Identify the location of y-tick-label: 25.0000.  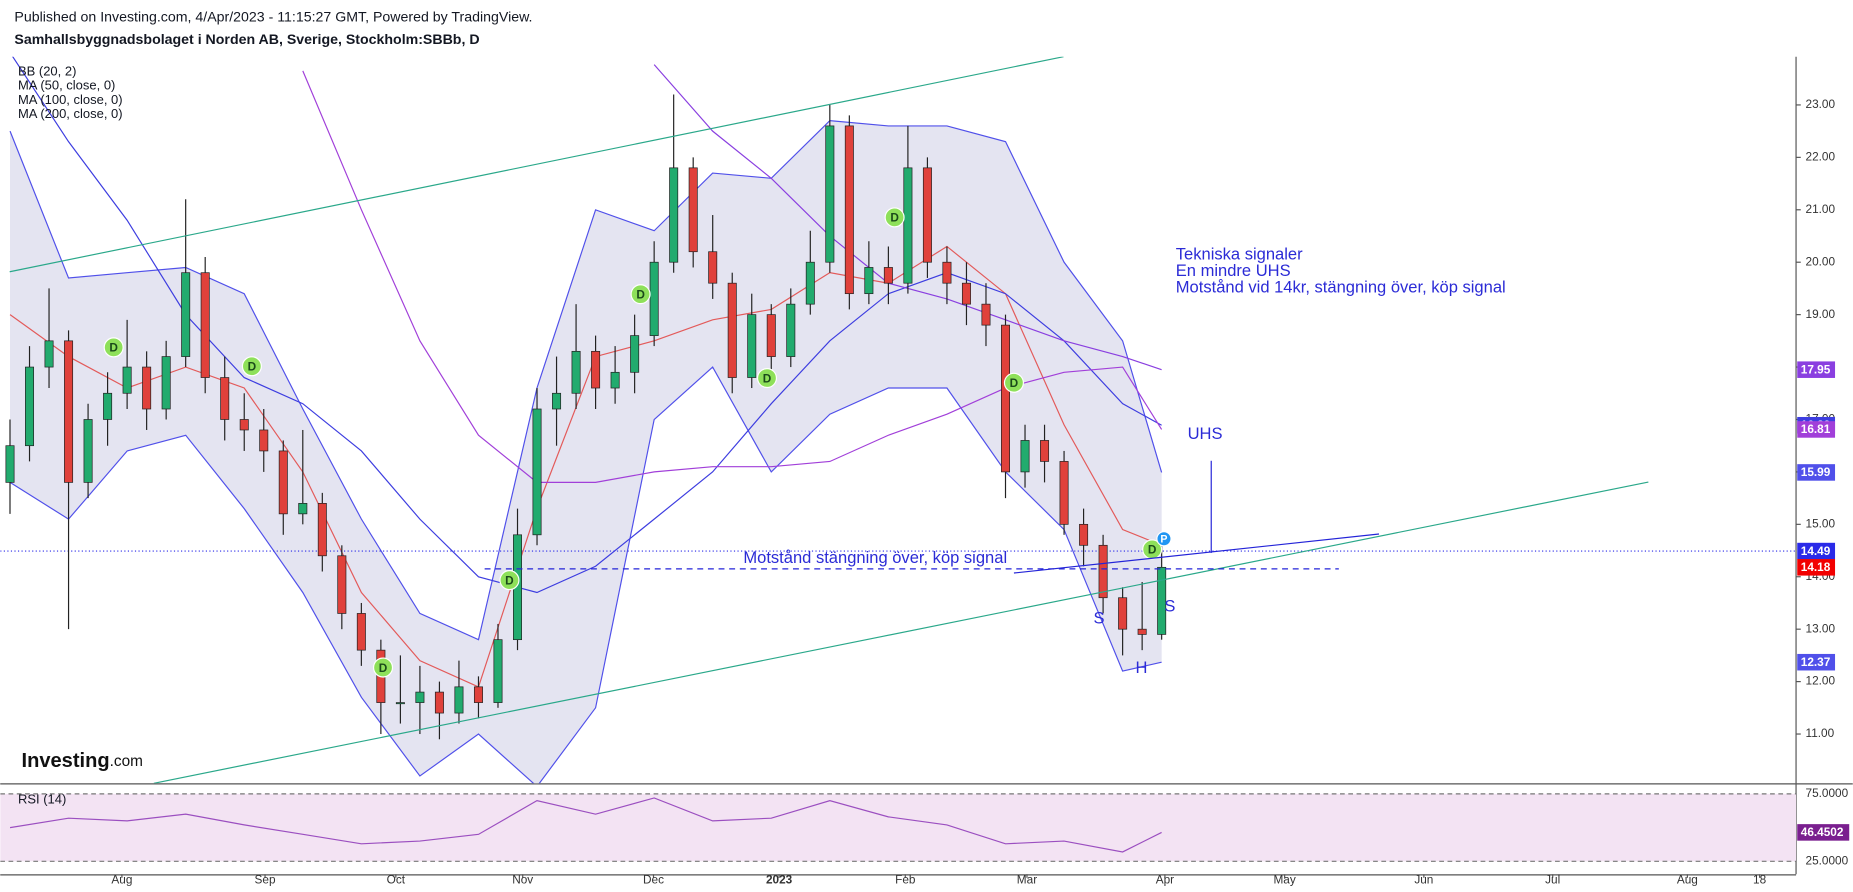
(1827, 860).